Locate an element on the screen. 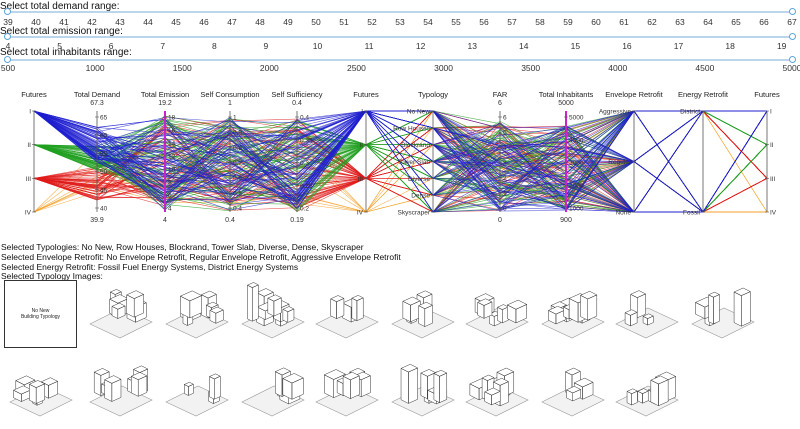  axis-tick-label: Fossil is located at coordinates (692, 213).